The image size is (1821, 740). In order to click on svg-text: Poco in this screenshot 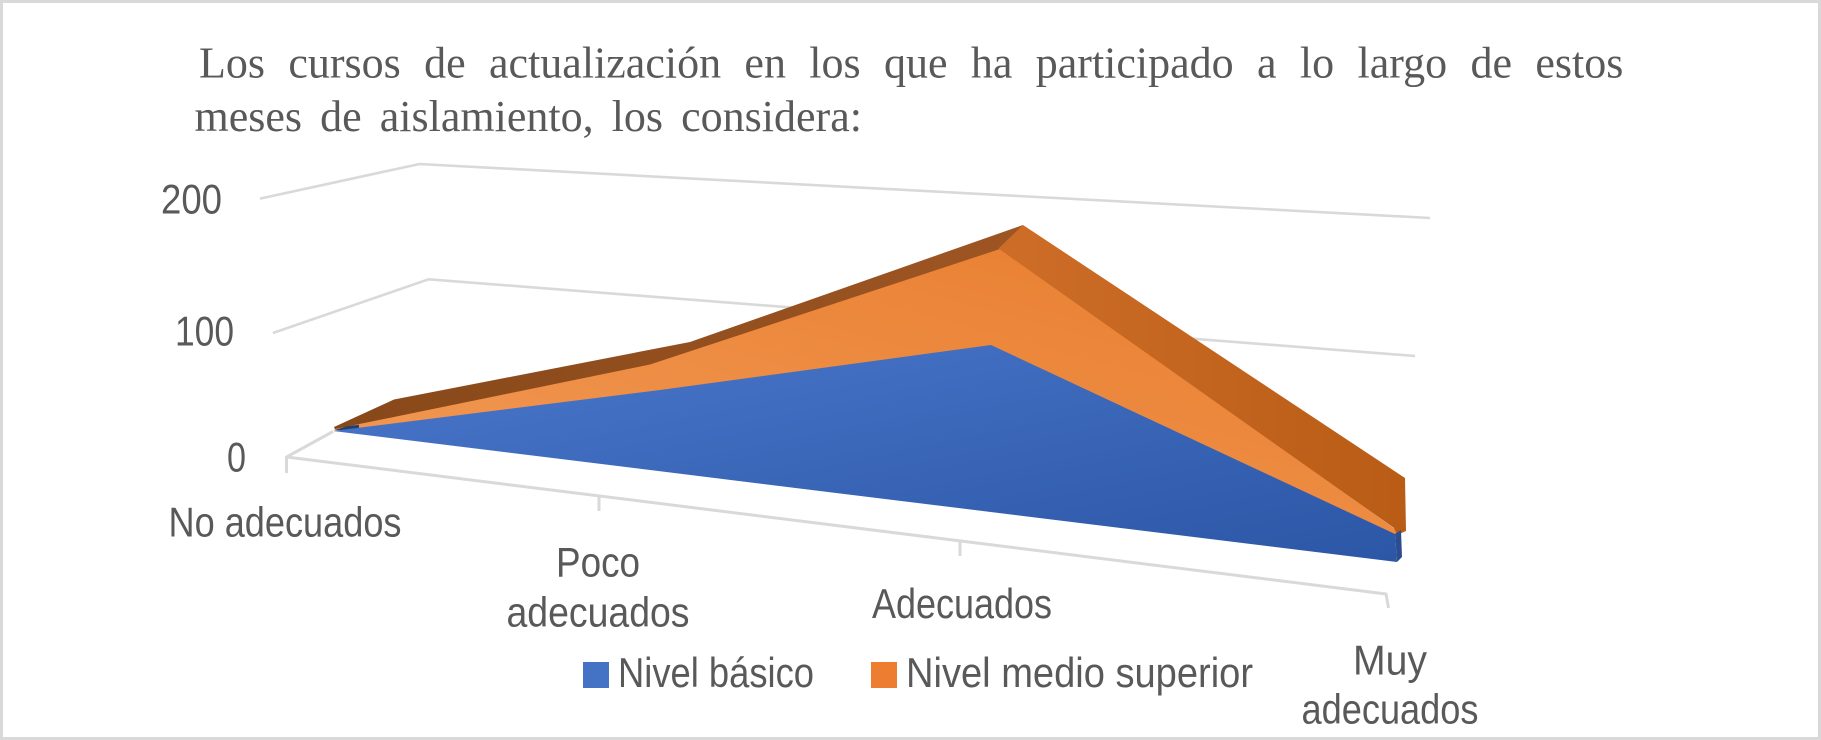, I will do `click(598, 562)`.